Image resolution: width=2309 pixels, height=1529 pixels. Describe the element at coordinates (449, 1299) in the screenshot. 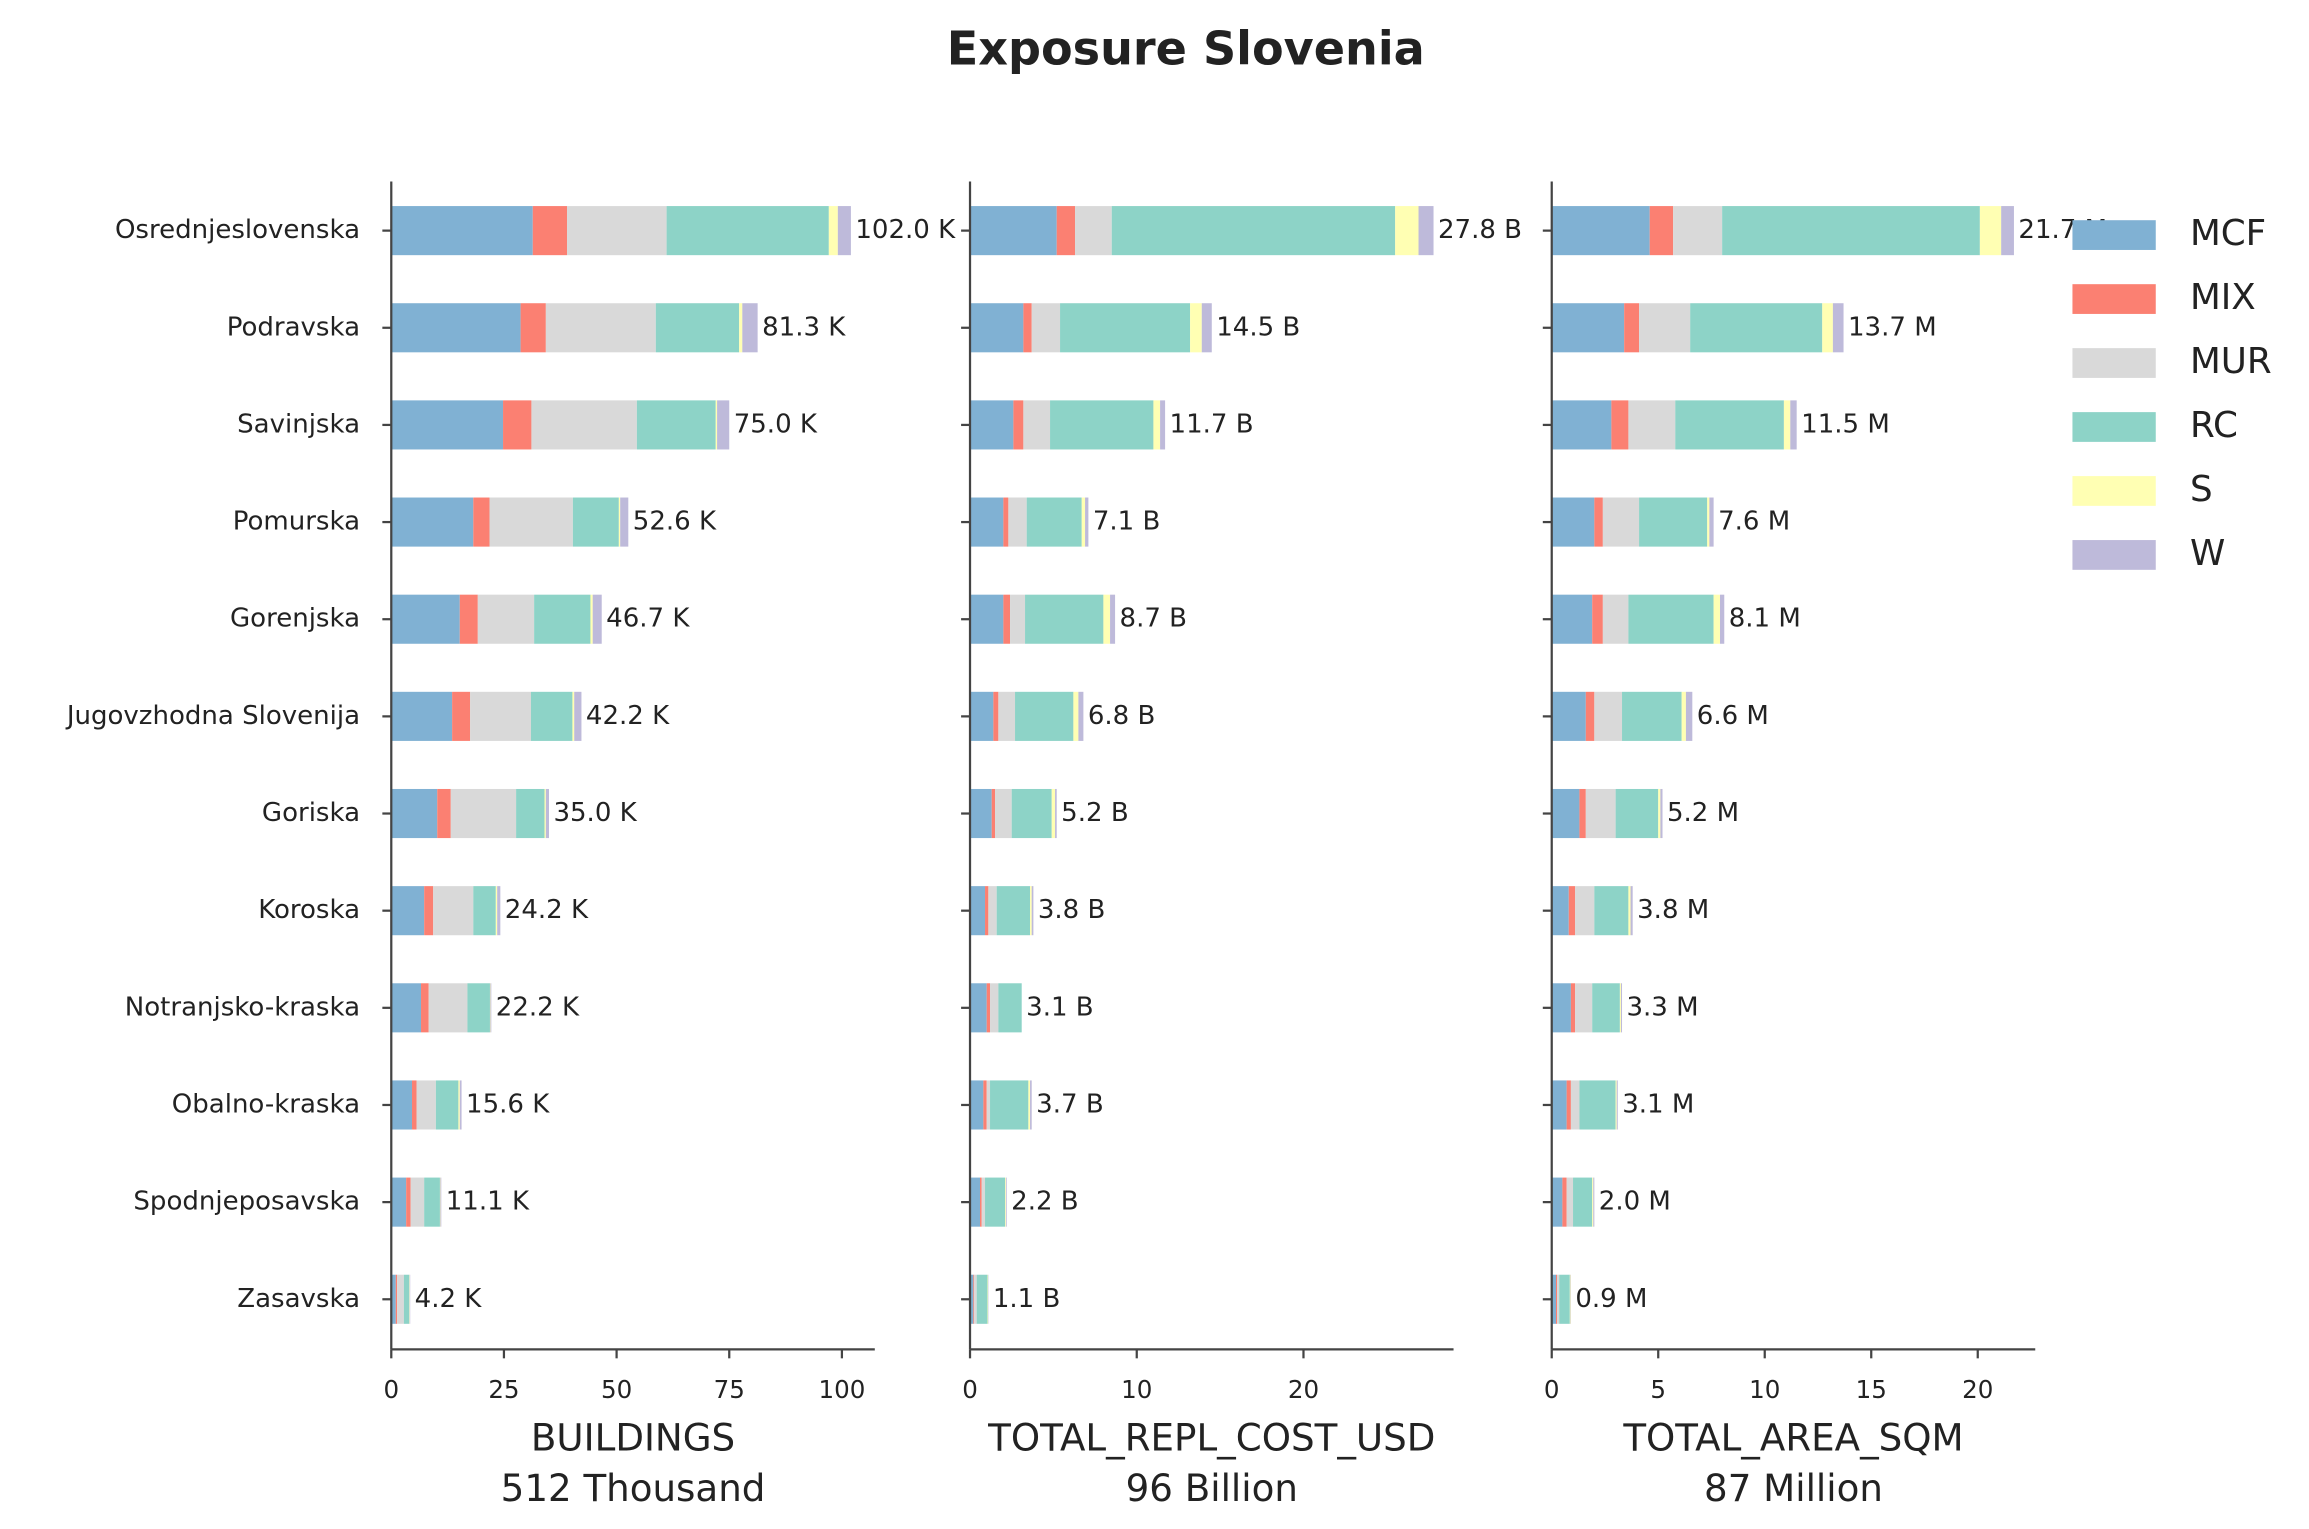

I see `total-label: 4.2 K` at that location.